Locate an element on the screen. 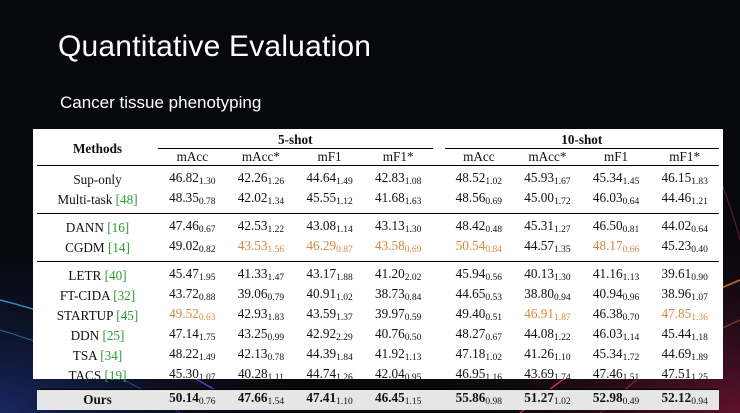 Image resolution: width=740 pixels, height=413 pixels. metric-std: 0.76 is located at coordinates (207, 402).